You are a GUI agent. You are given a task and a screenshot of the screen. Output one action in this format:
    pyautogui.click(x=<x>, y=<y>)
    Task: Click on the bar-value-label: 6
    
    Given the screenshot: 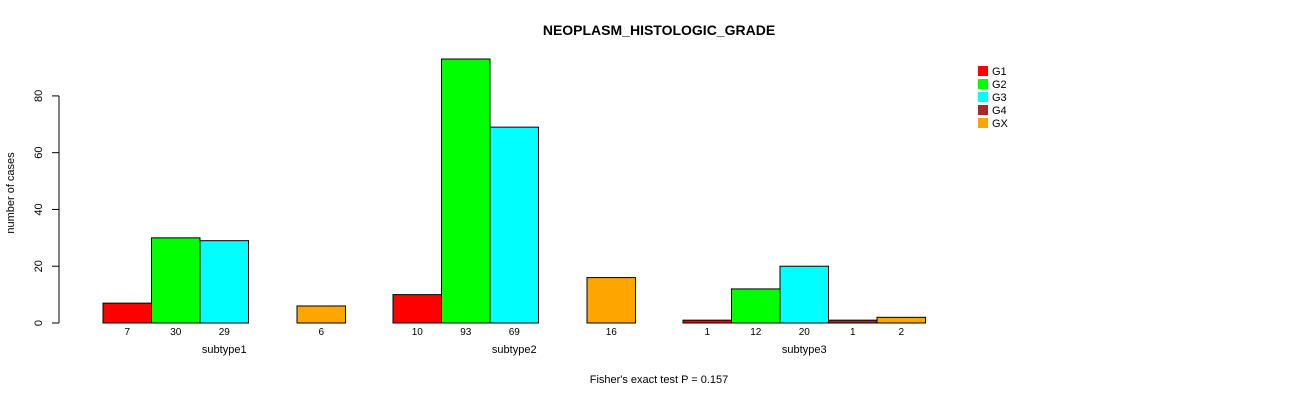 What is the action you would take?
    pyautogui.click(x=321, y=332)
    